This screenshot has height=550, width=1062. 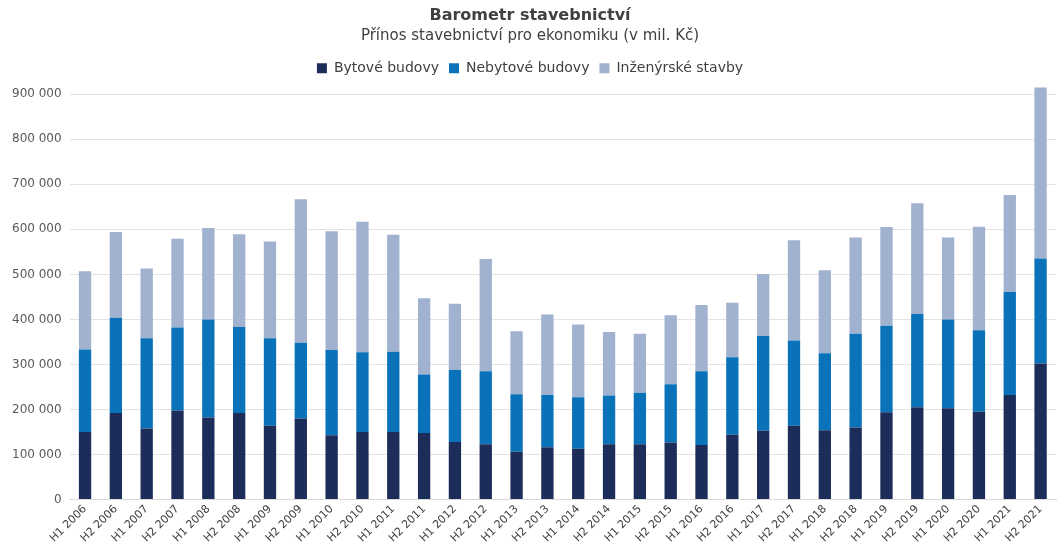 What do you see at coordinates (37, 228) in the screenshot?
I see `y-tick-label: 600 000` at bounding box center [37, 228].